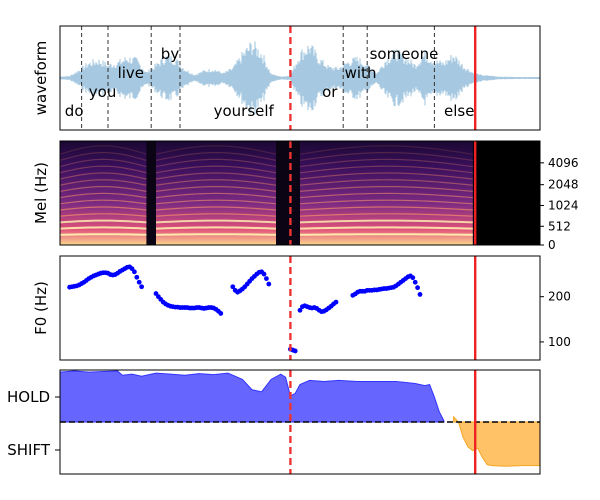  I want to click on word-label: someone, so click(404, 54).